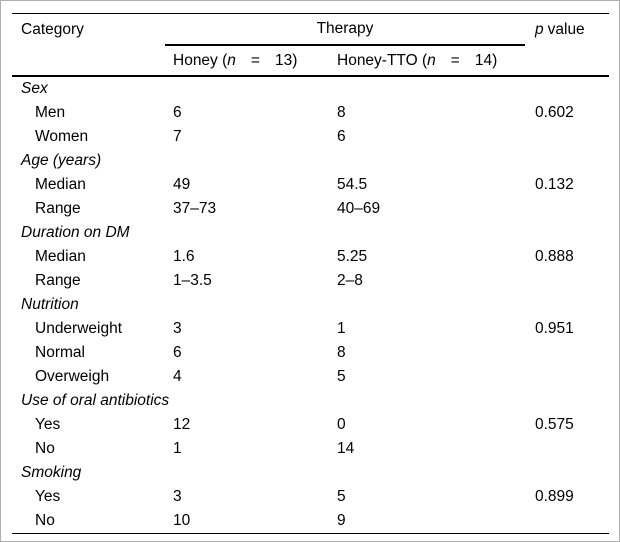 The height and width of the screenshot is (542, 620). I want to click on data-row: Overweigh 4 5, so click(310, 377).